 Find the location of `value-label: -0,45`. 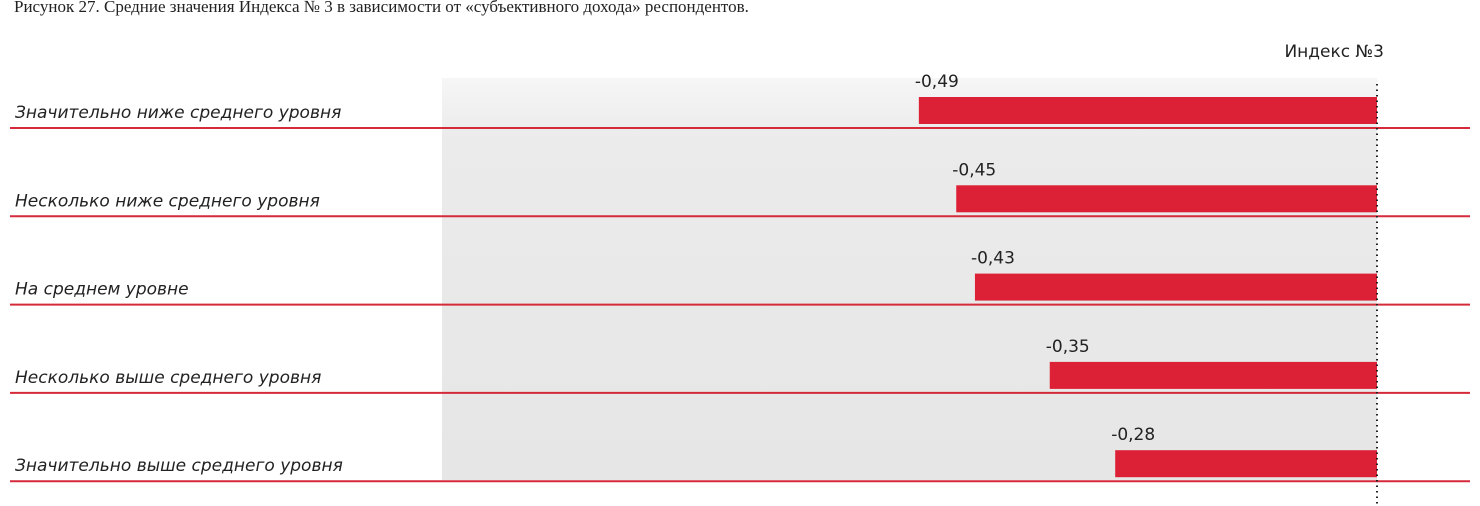

value-label: -0,45 is located at coordinates (974, 170).